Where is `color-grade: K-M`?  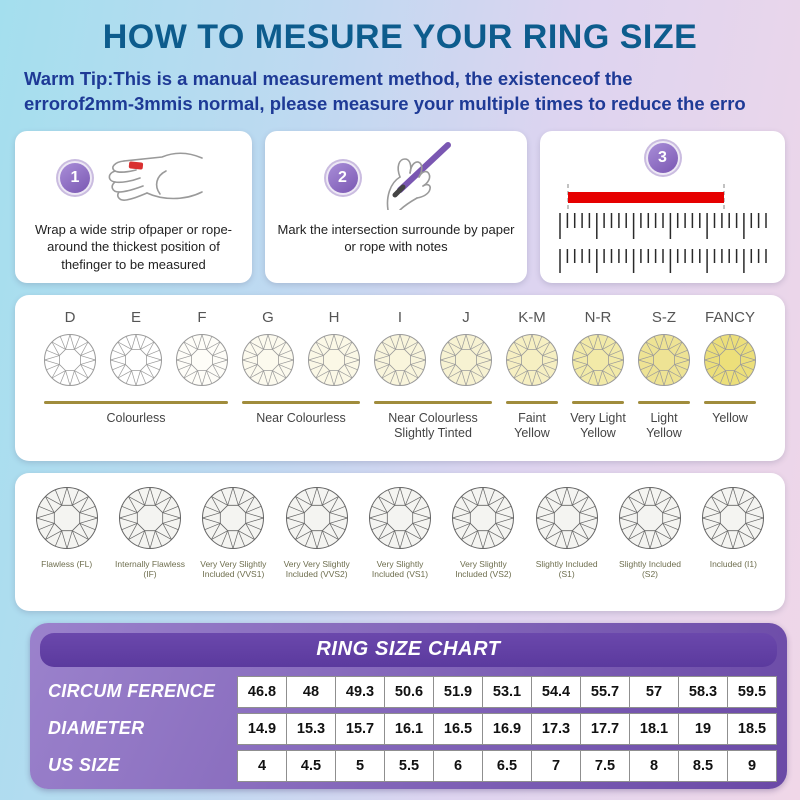 color-grade: K-M is located at coordinates (532, 350).